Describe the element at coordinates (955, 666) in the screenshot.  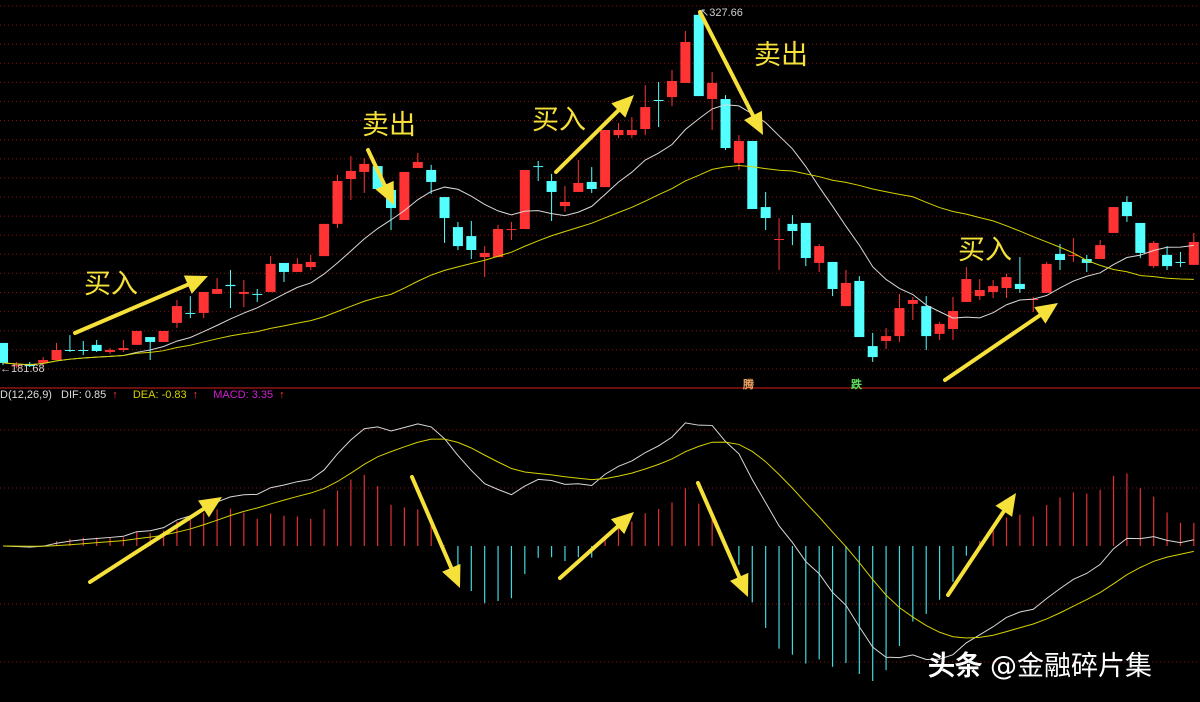
I see `watermark-platform: 头条` at that location.